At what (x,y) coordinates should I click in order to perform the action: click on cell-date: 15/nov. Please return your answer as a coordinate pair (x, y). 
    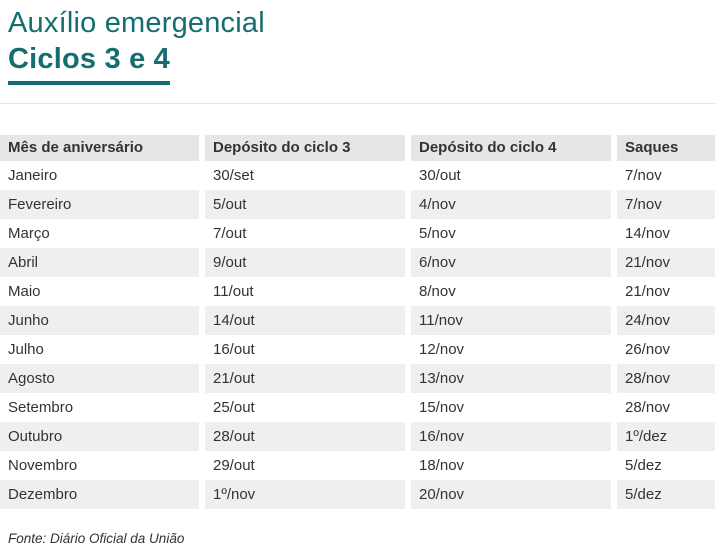
    Looking at the image, I should click on (509, 407).